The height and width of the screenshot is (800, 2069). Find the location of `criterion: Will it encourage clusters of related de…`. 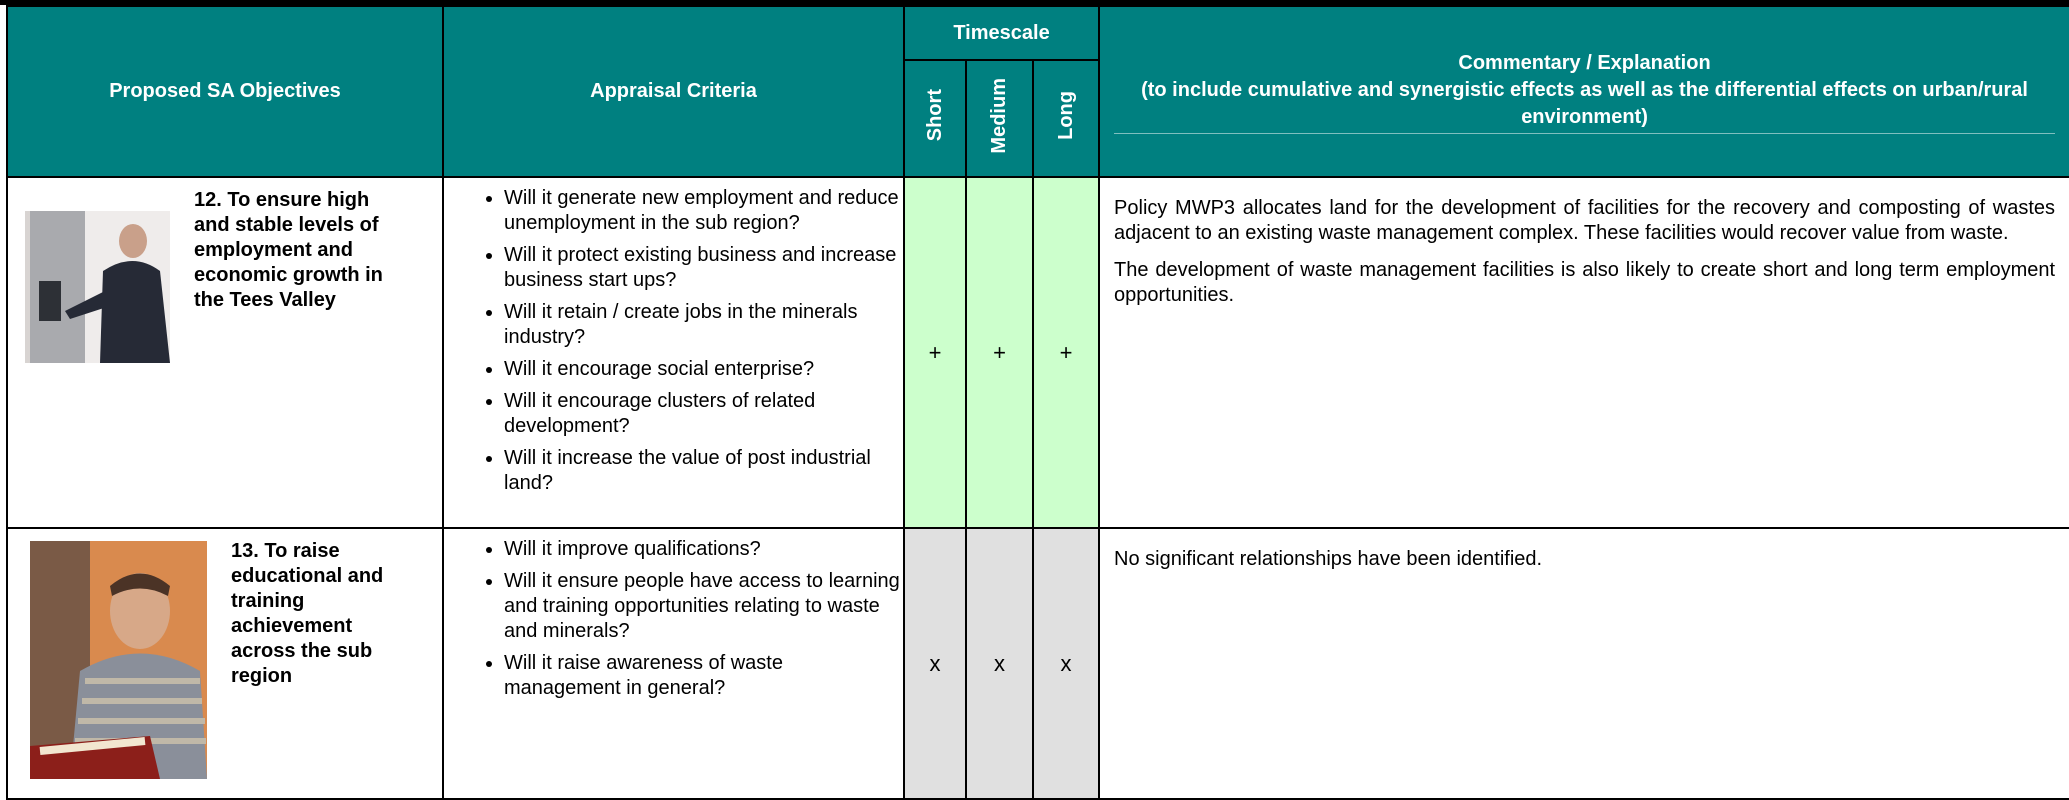

criterion: Will it encourage clusters of related de… is located at coordinates (703, 414).